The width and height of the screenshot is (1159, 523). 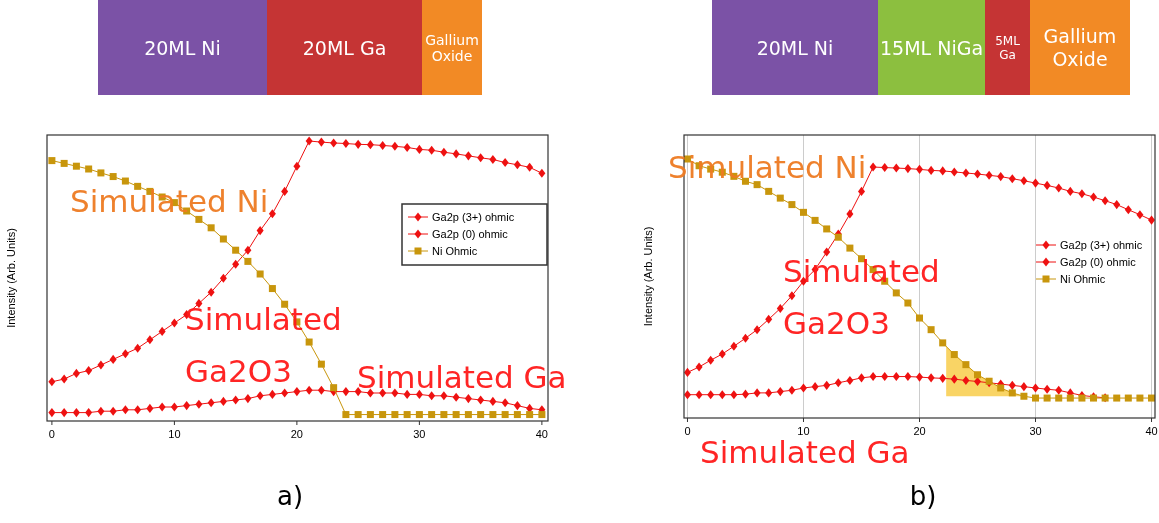 What do you see at coordinates (344, 47) in the screenshot?
I see `text: 20ML Ga` at bounding box center [344, 47].